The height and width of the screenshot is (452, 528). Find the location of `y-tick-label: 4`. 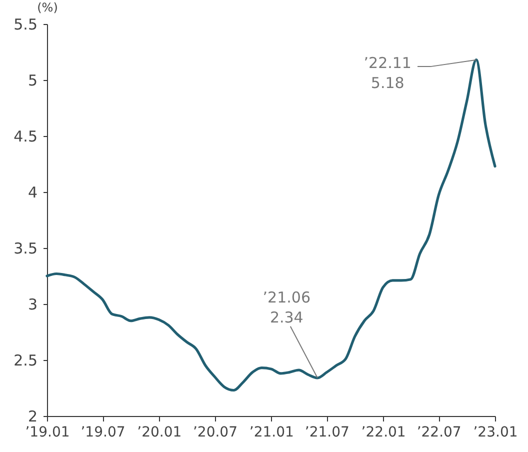

y-tick-label: 4 is located at coordinates (33, 193).